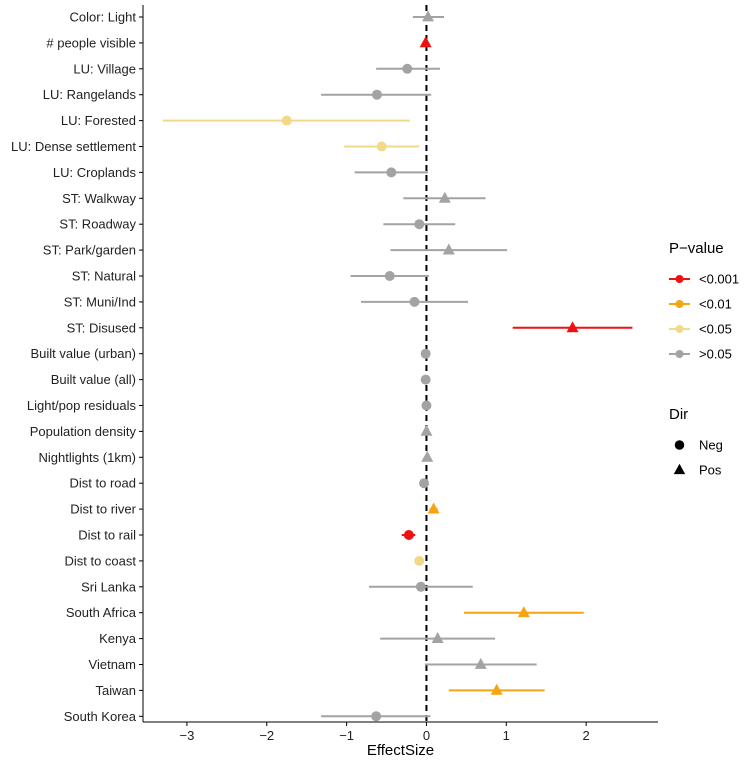 The height and width of the screenshot is (762, 754). I want to click on legend-item-label: Pos, so click(710, 470).